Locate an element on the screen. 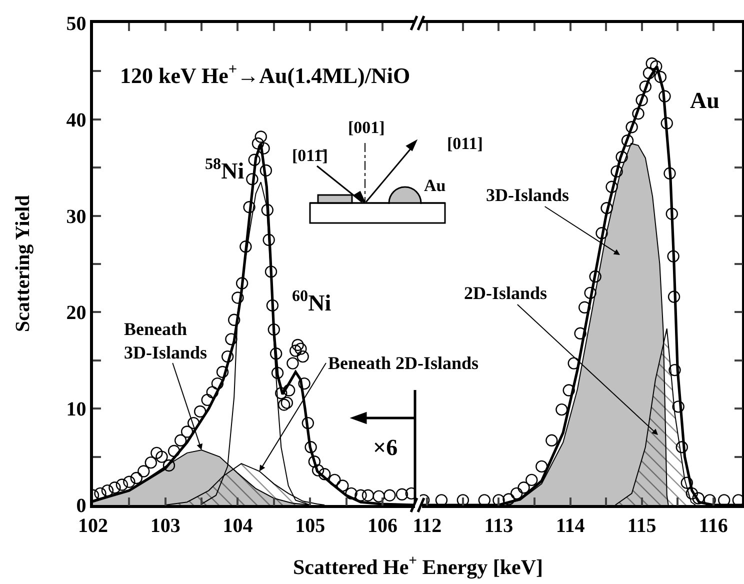 The image size is (744, 584). annotation: [001] is located at coordinates (366, 127).